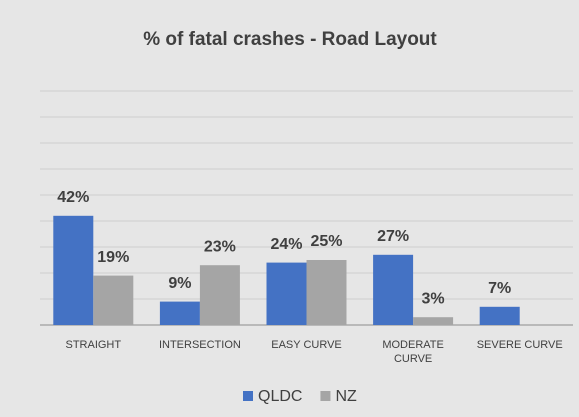 This screenshot has height=417, width=579. Describe the element at coordinates (113, 257) in the screenshot. I see `data-label: 19%` at that location.